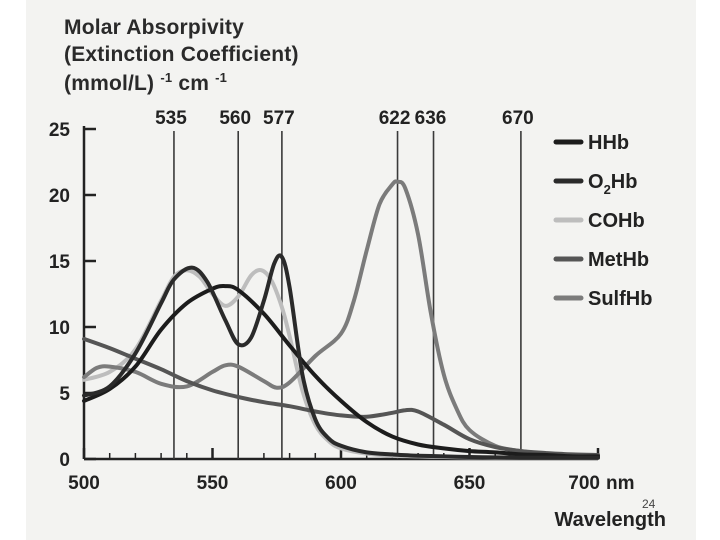  I want to click on legend-label-sulfhb: SulfHb, so click(620, 299).